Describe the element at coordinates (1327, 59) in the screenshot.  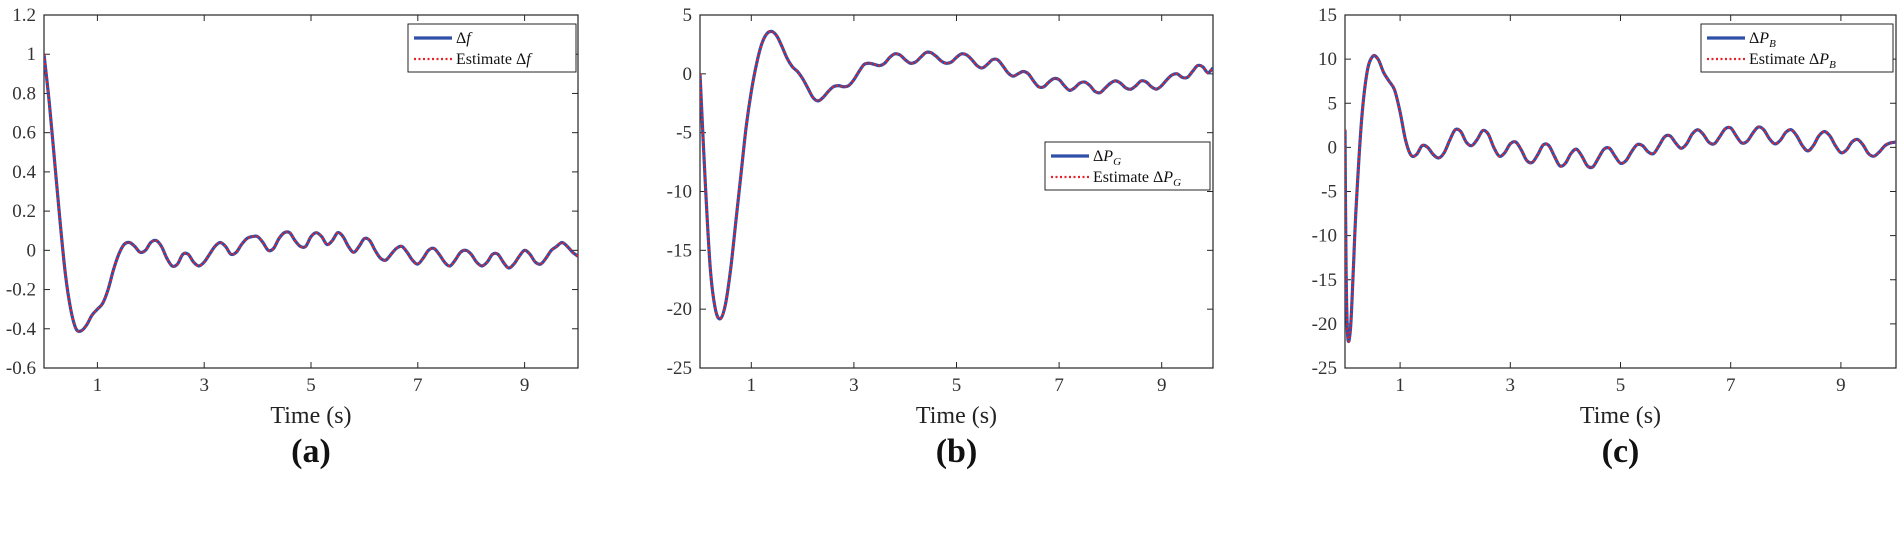
I see `y-tick-label: 10` at that location.